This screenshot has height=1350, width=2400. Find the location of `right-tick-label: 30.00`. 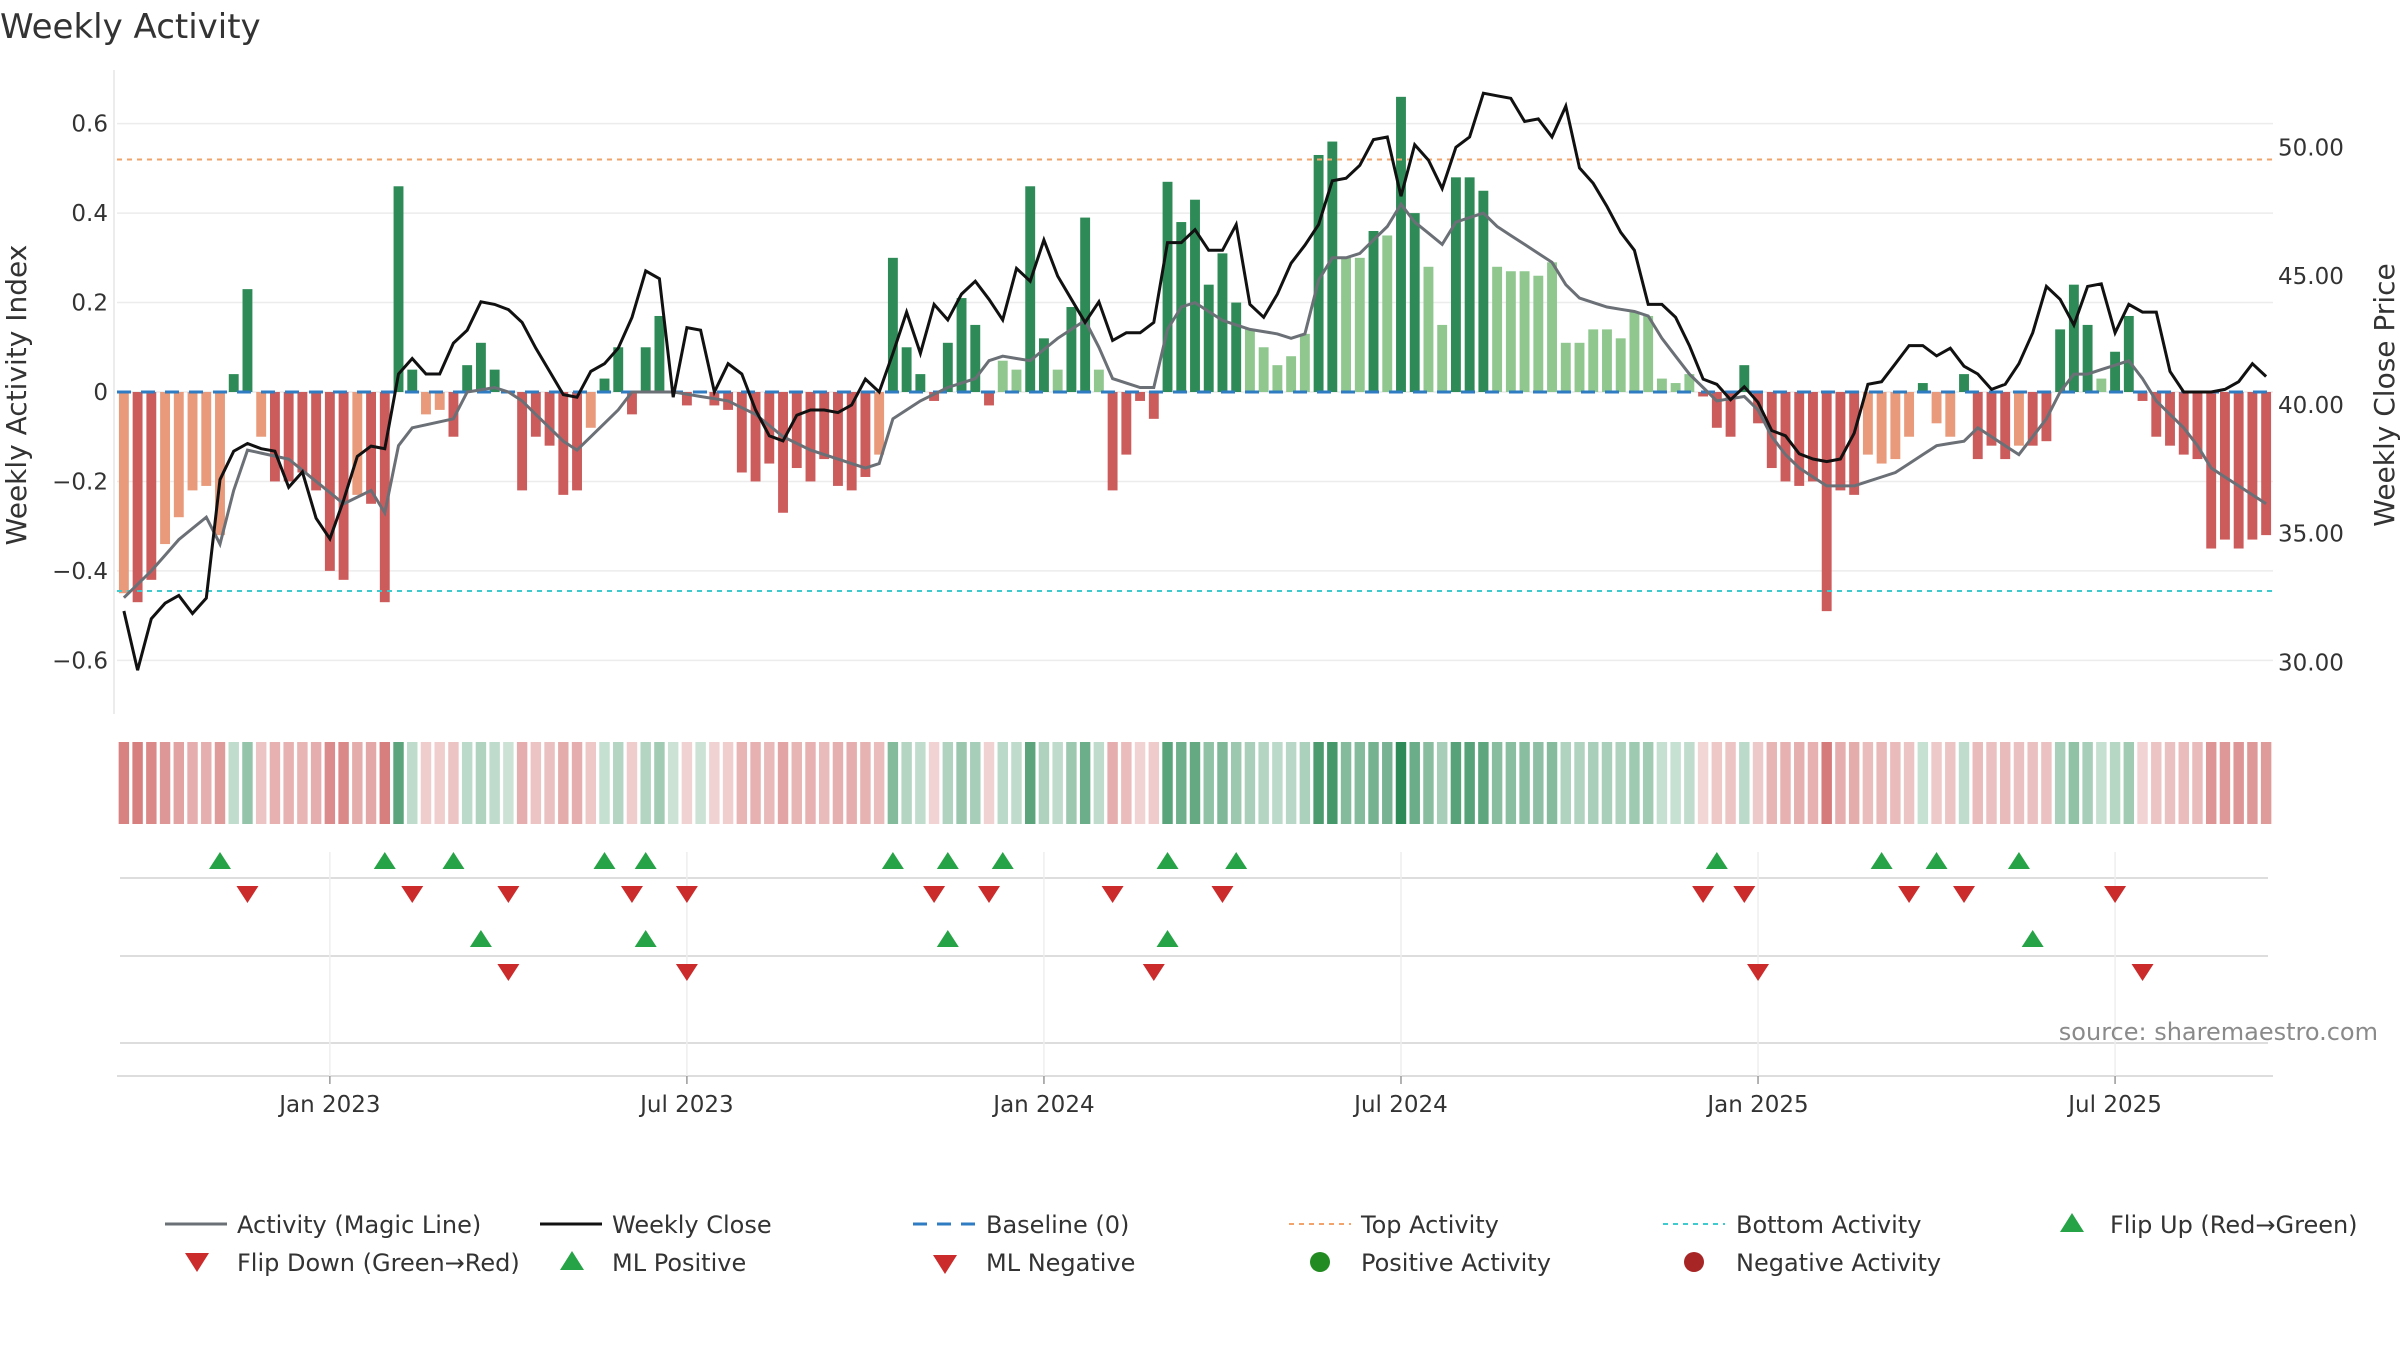

right-tick-label: 30.00 is located at coordinates (2311, 663).